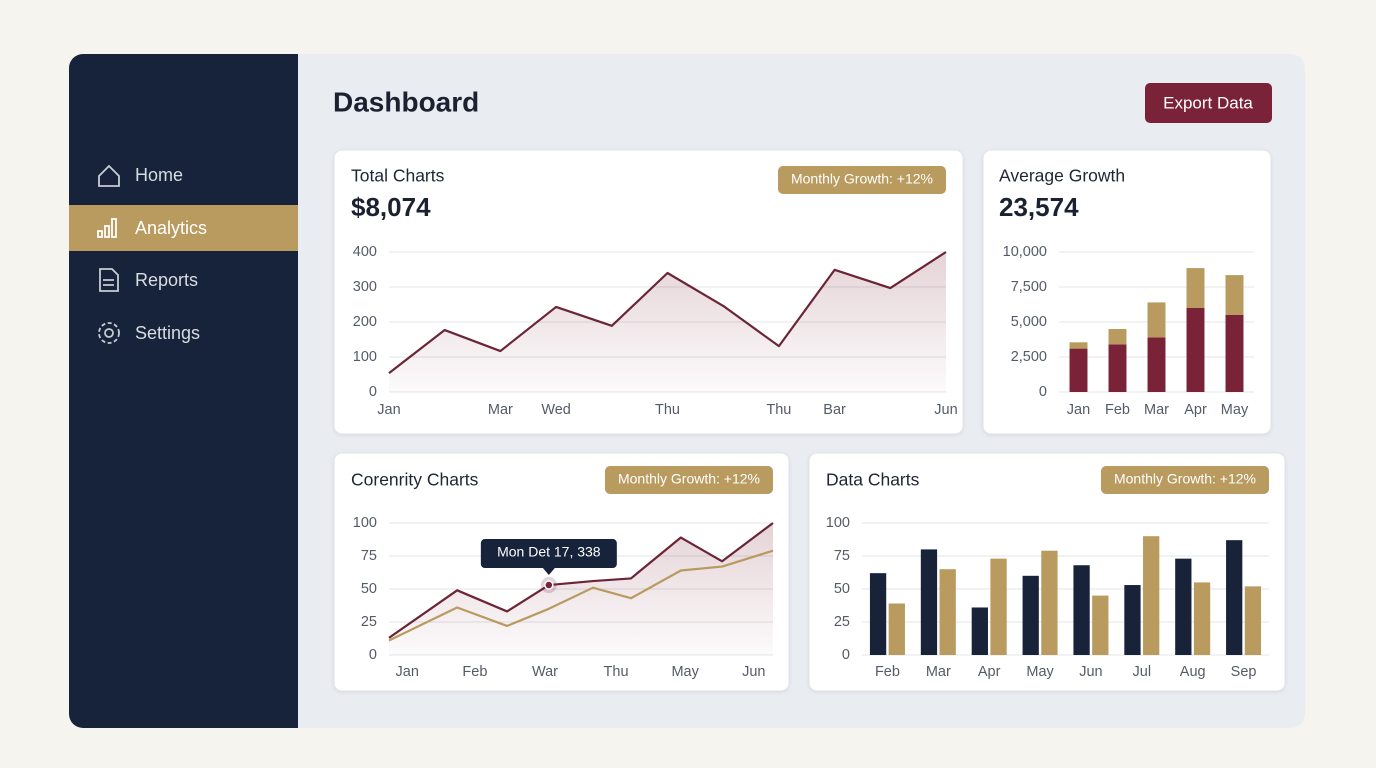 The image size is (1376, 768). Describe the element at coordinates (873, 480) in the screenshot. I see `card-title: Data Charts` at that location.